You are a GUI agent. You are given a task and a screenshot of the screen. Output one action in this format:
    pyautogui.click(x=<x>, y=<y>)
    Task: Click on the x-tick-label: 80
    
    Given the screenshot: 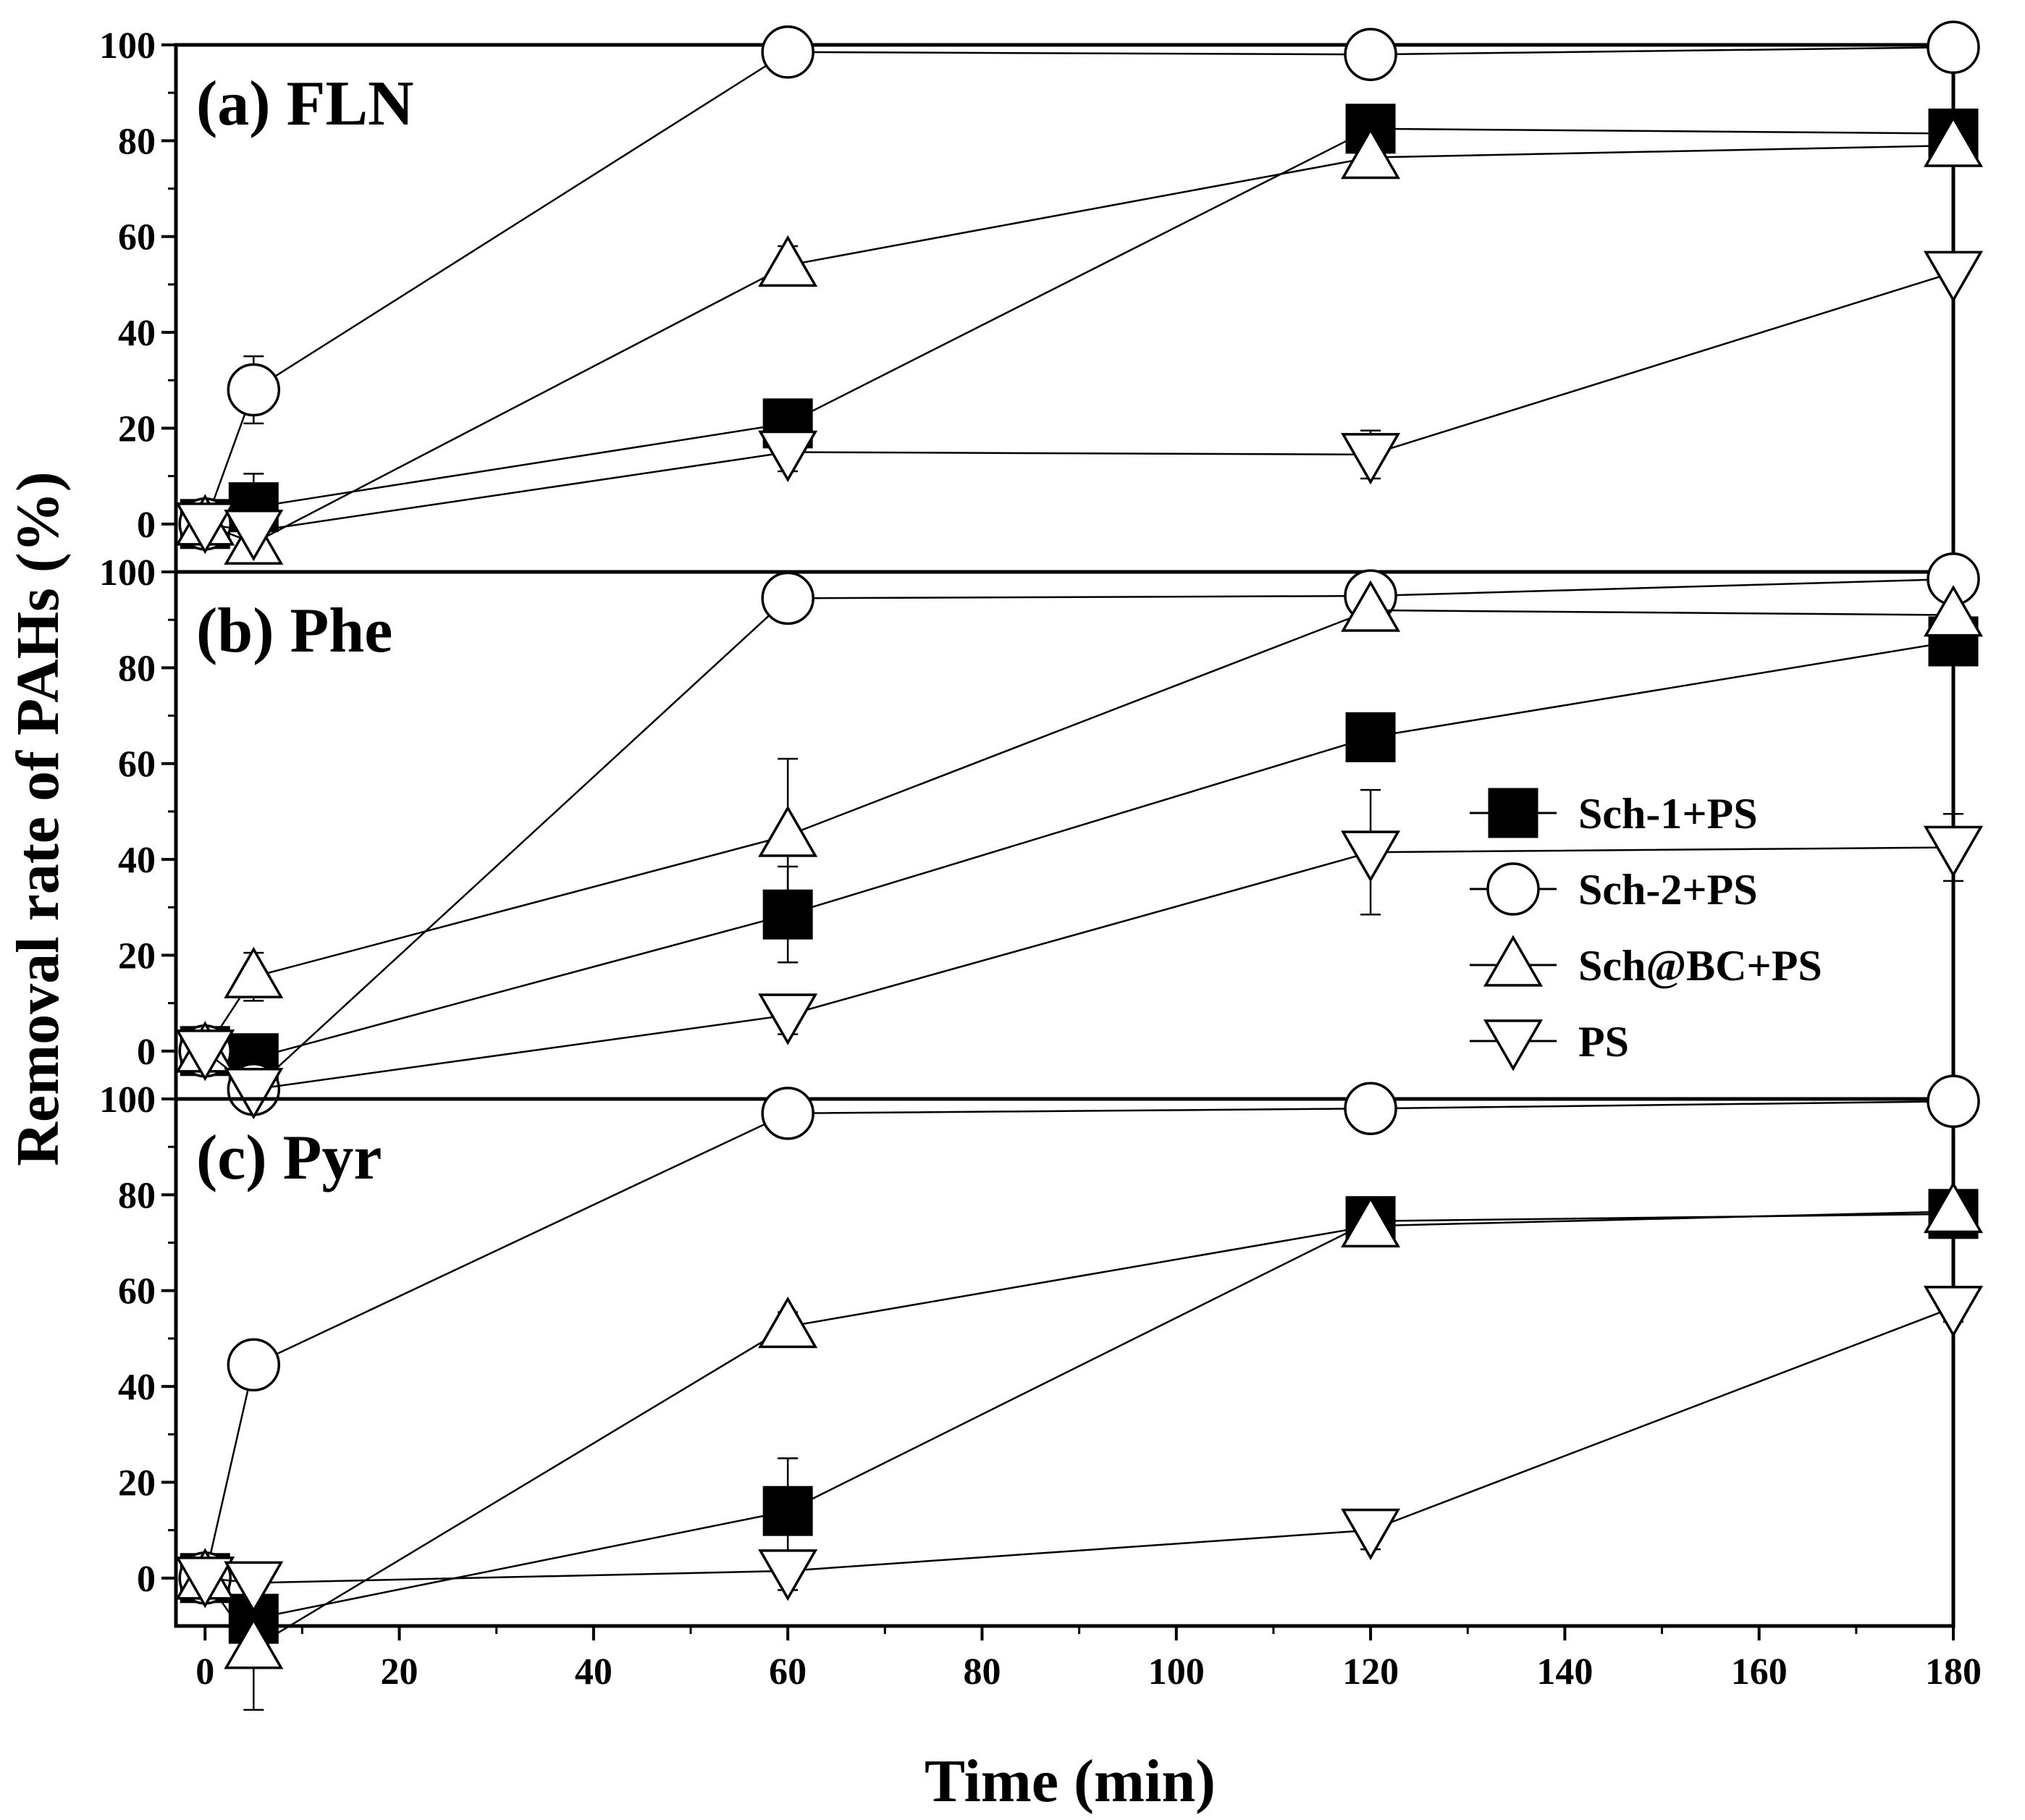 What is the action you would take?
    pyautogui.click(x=982, y=1672)
    